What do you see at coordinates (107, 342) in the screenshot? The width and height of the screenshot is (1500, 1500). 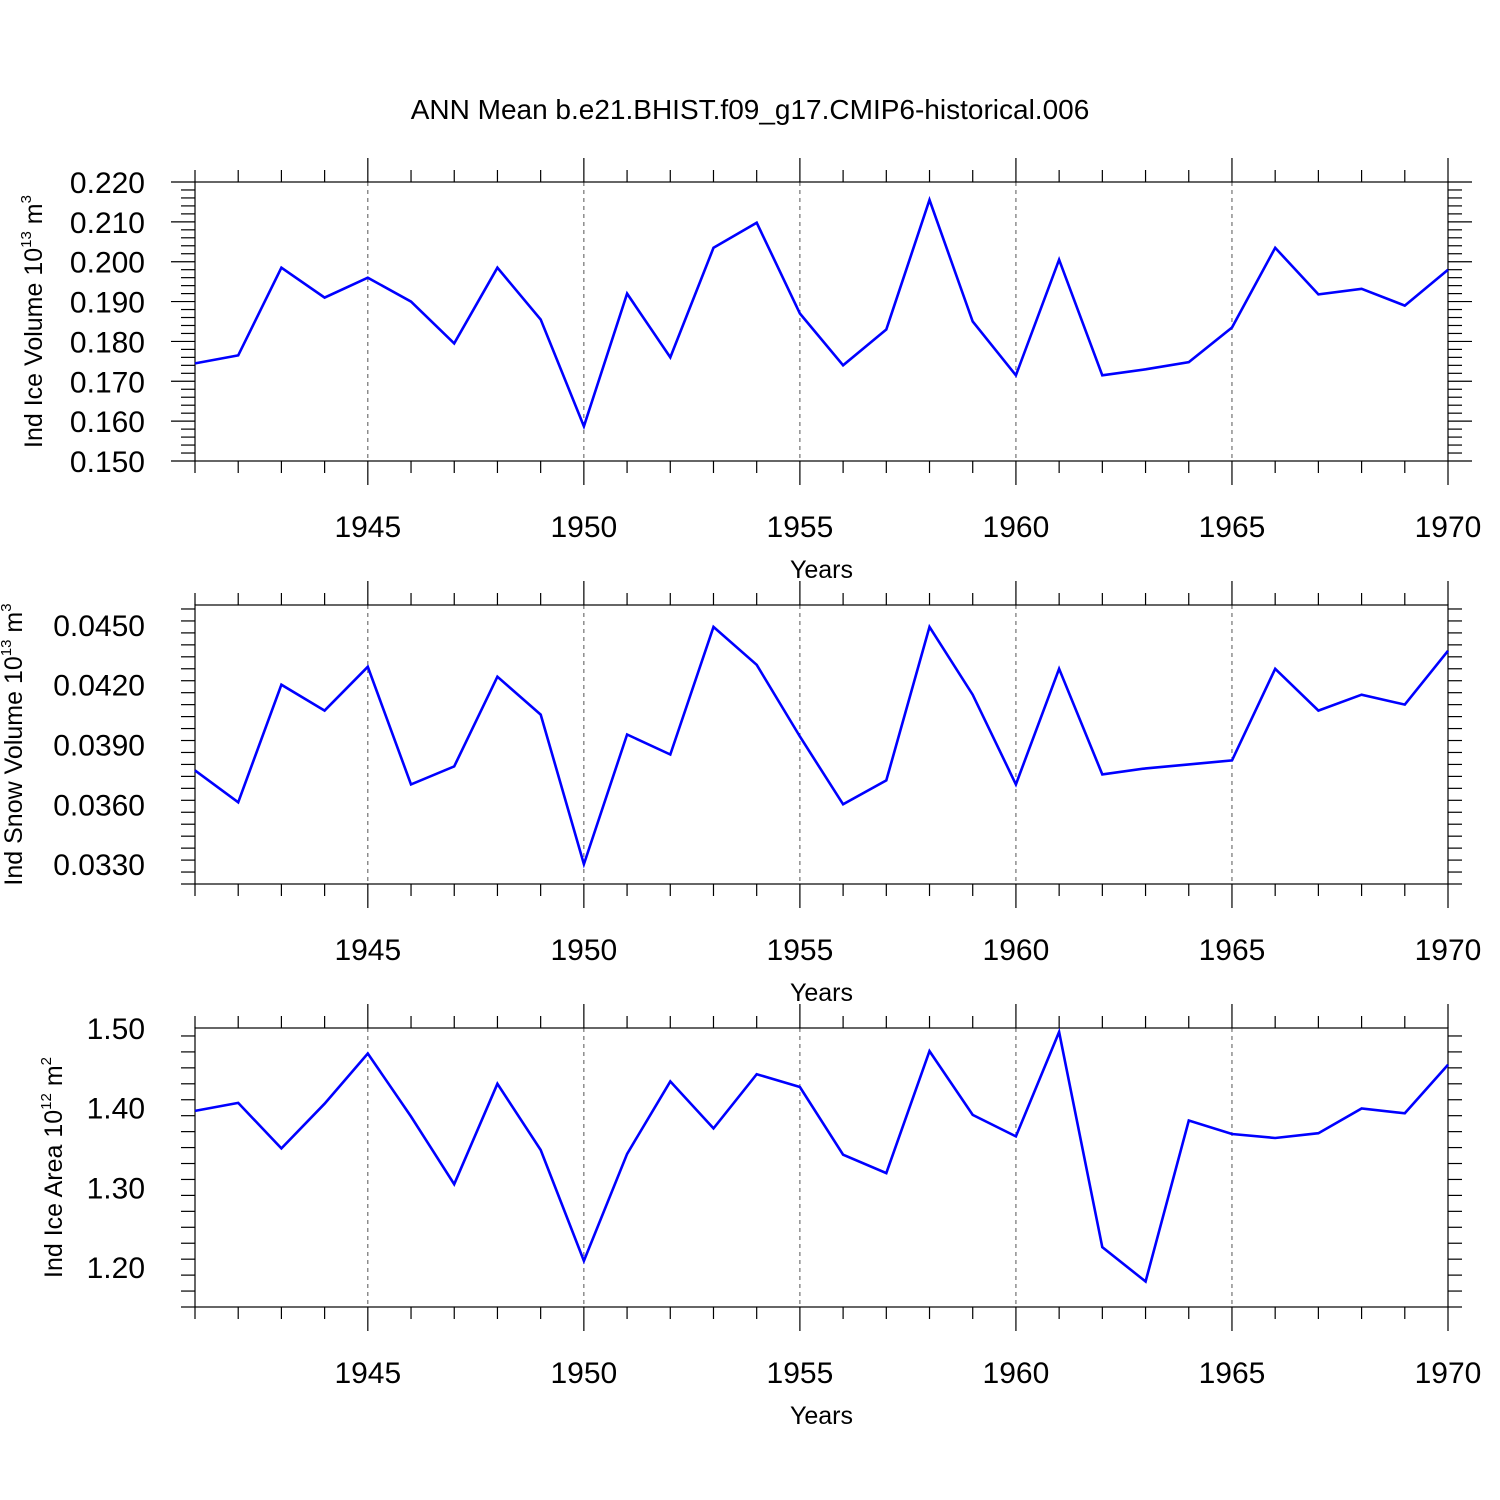 I see `y-tick-label: 0.180` at bounding box center [107, 342].